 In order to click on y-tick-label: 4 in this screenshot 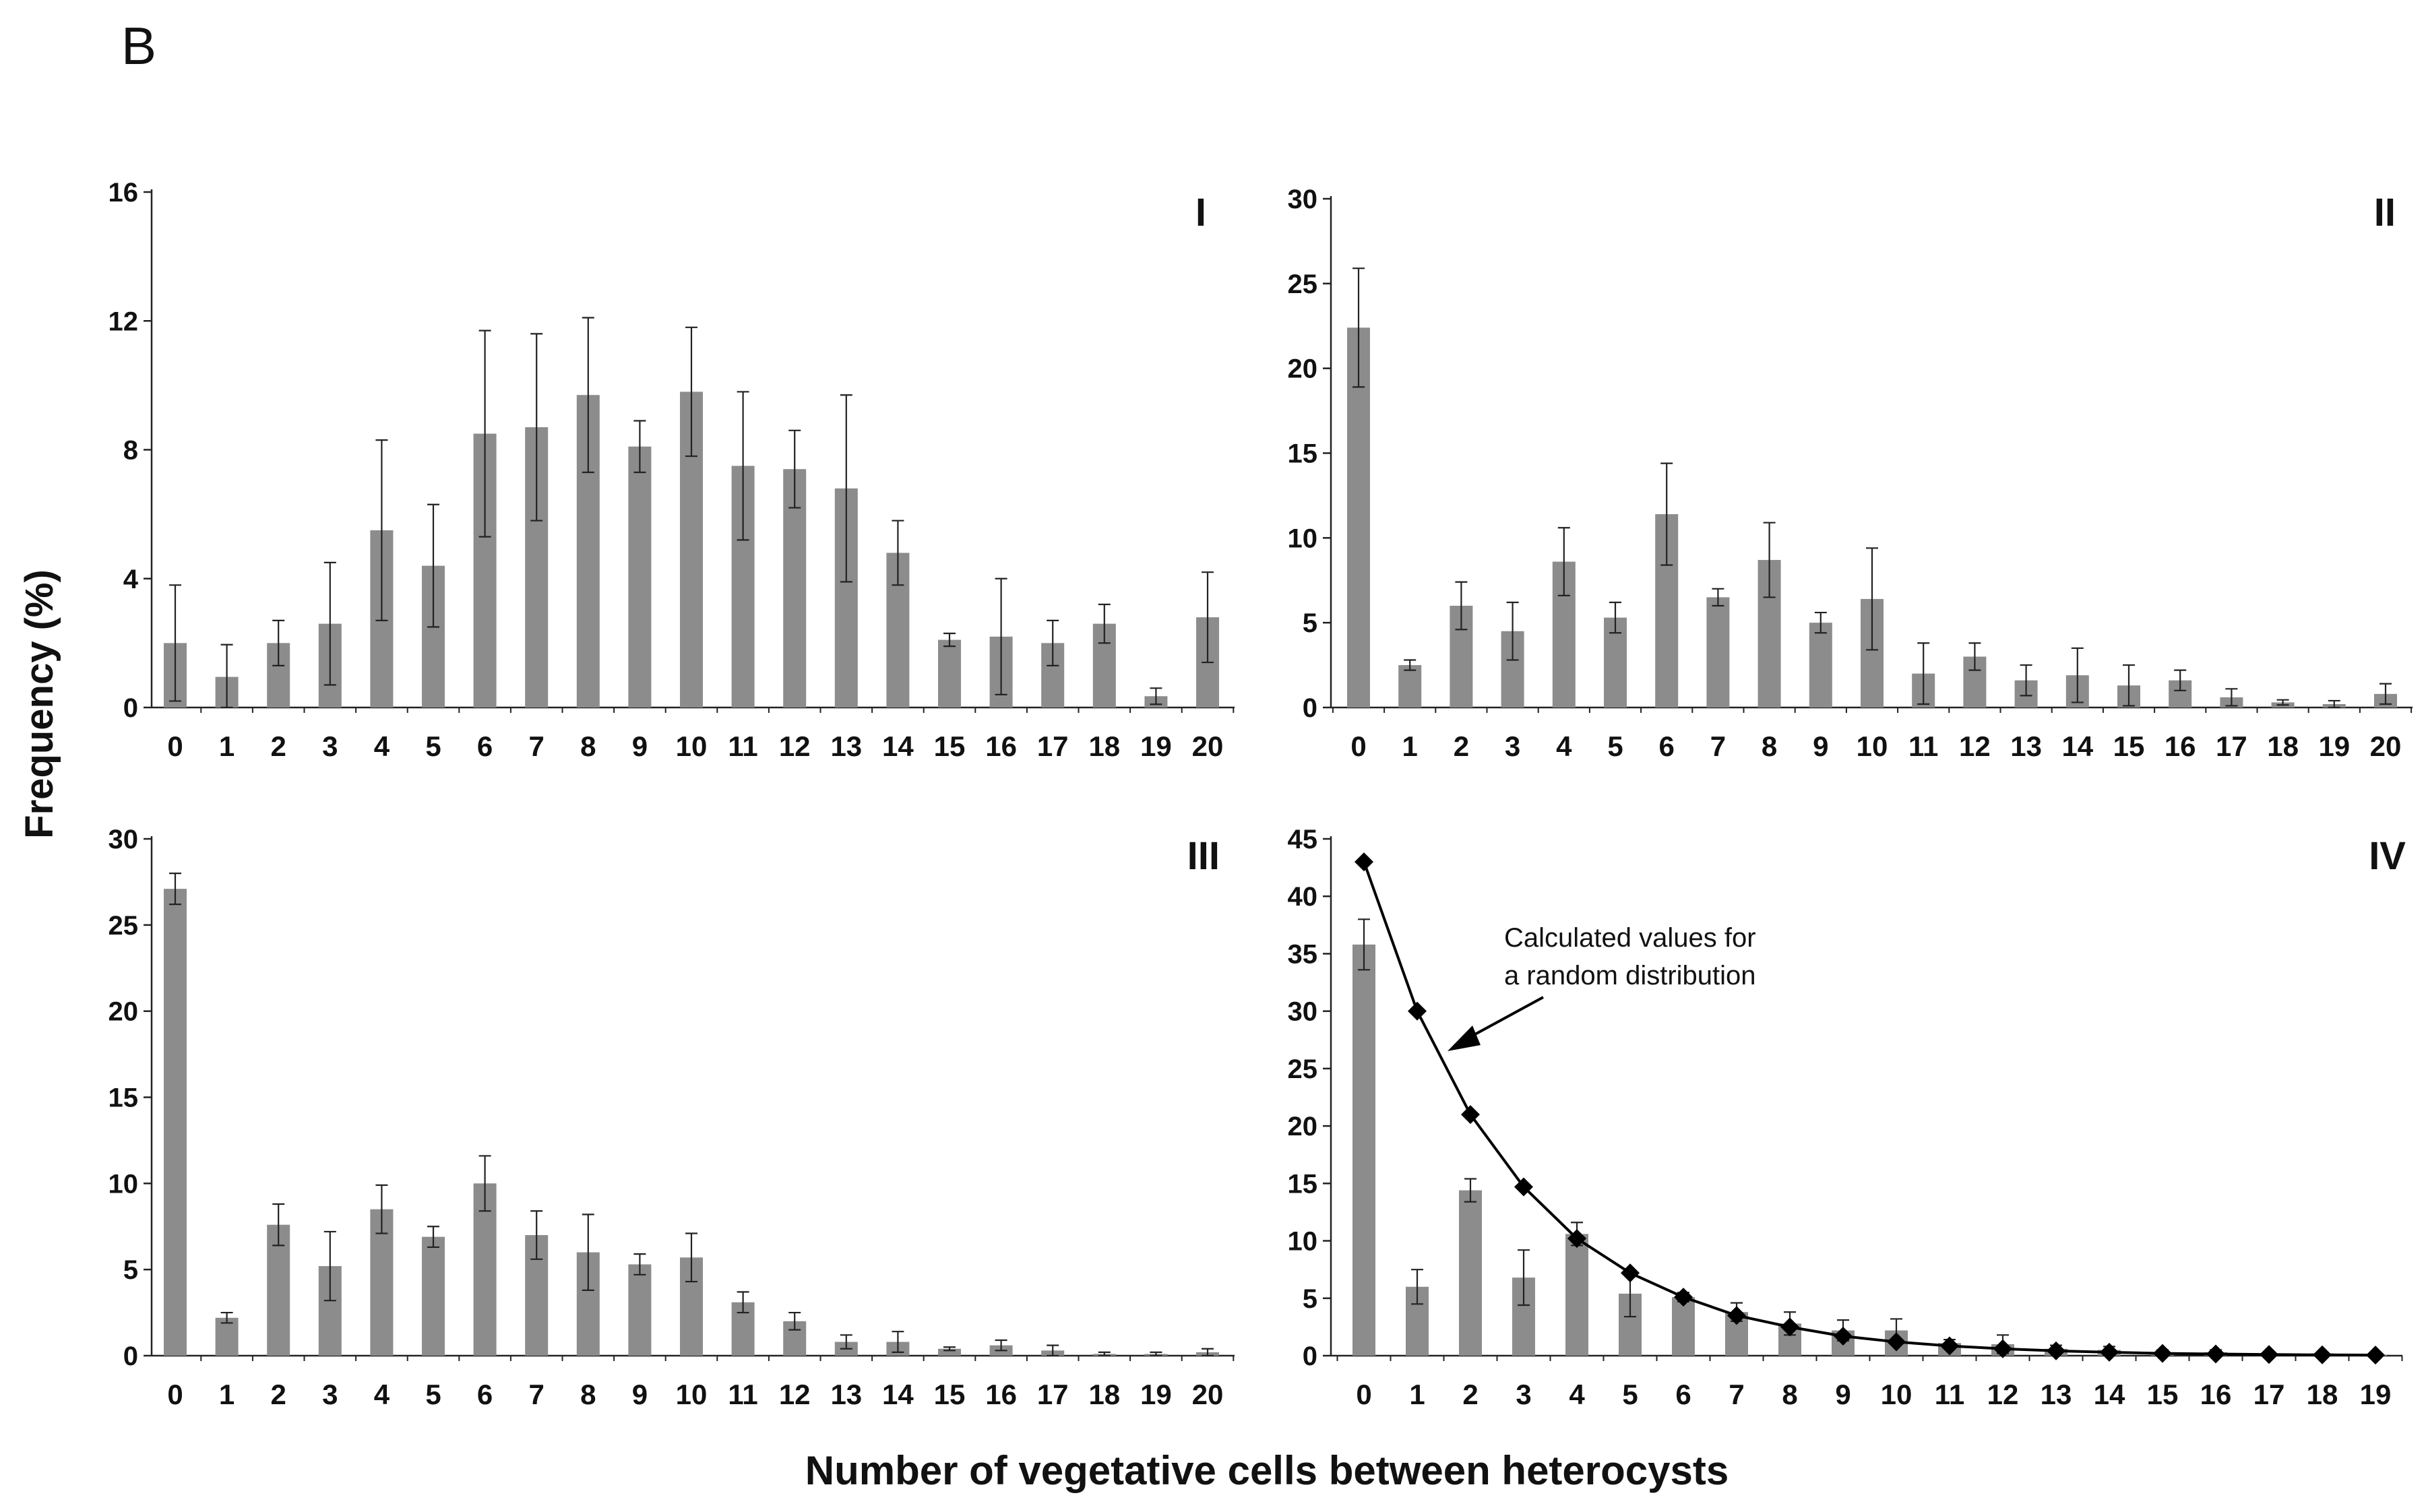, I will do `click(131, 579)`.